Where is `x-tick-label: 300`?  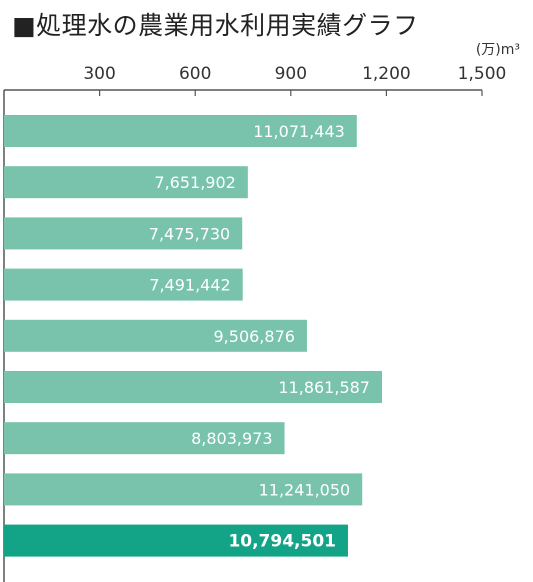 x-tick-label: 300 is located at coordinates (99, 74).